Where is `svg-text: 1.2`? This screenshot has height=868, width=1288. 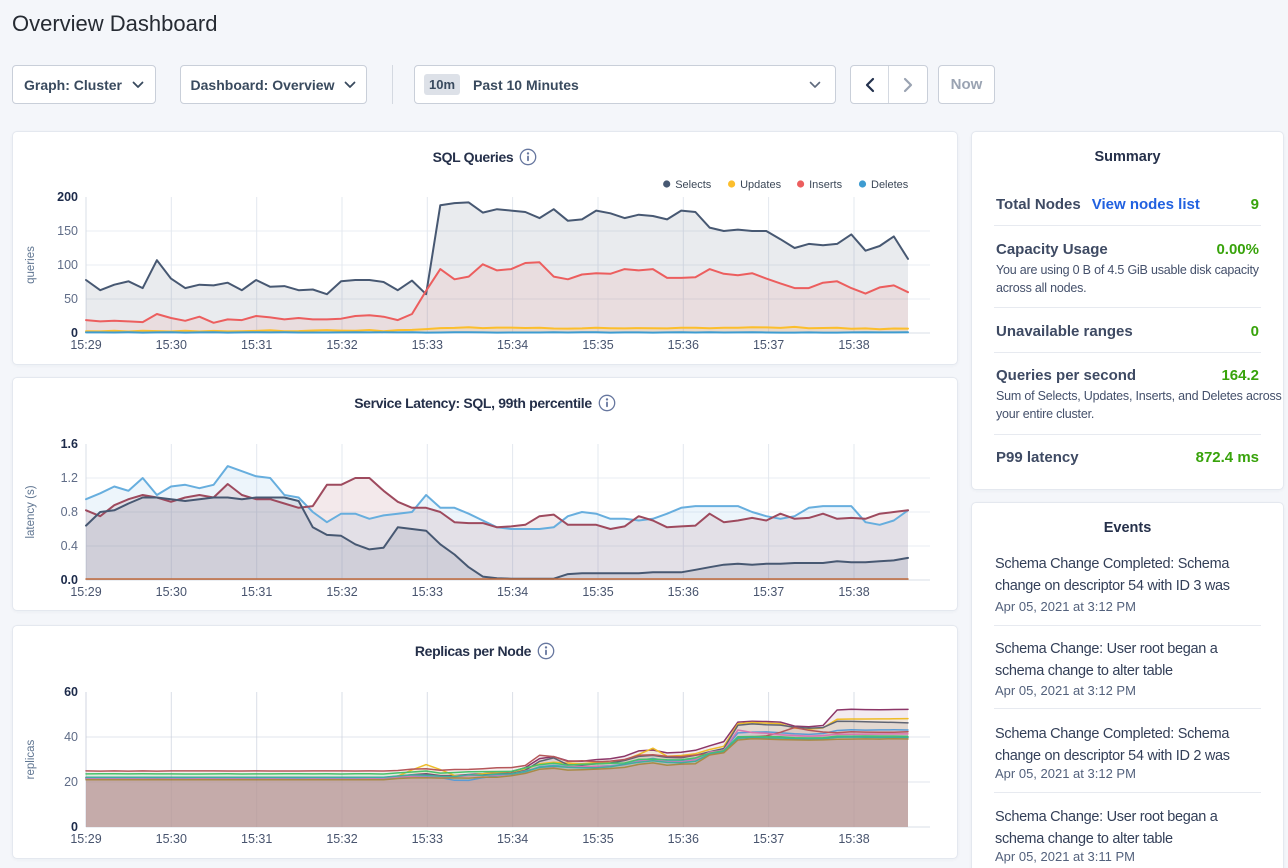
svg-text: 1.2 is located at coordinates (69, 478).